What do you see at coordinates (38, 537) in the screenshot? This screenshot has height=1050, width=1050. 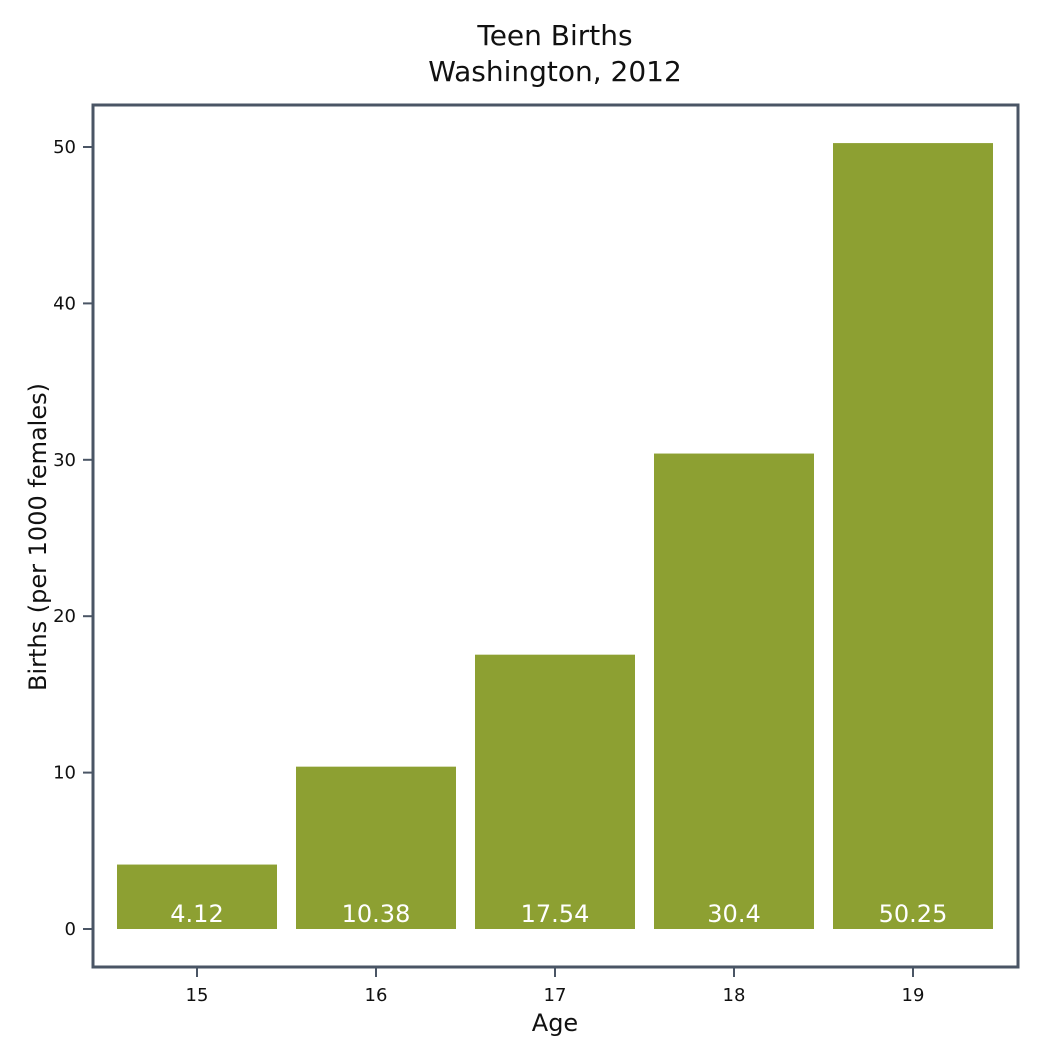 I see `y-axis-label: Births (per 1000 females)` at bounding box center [38, 537].